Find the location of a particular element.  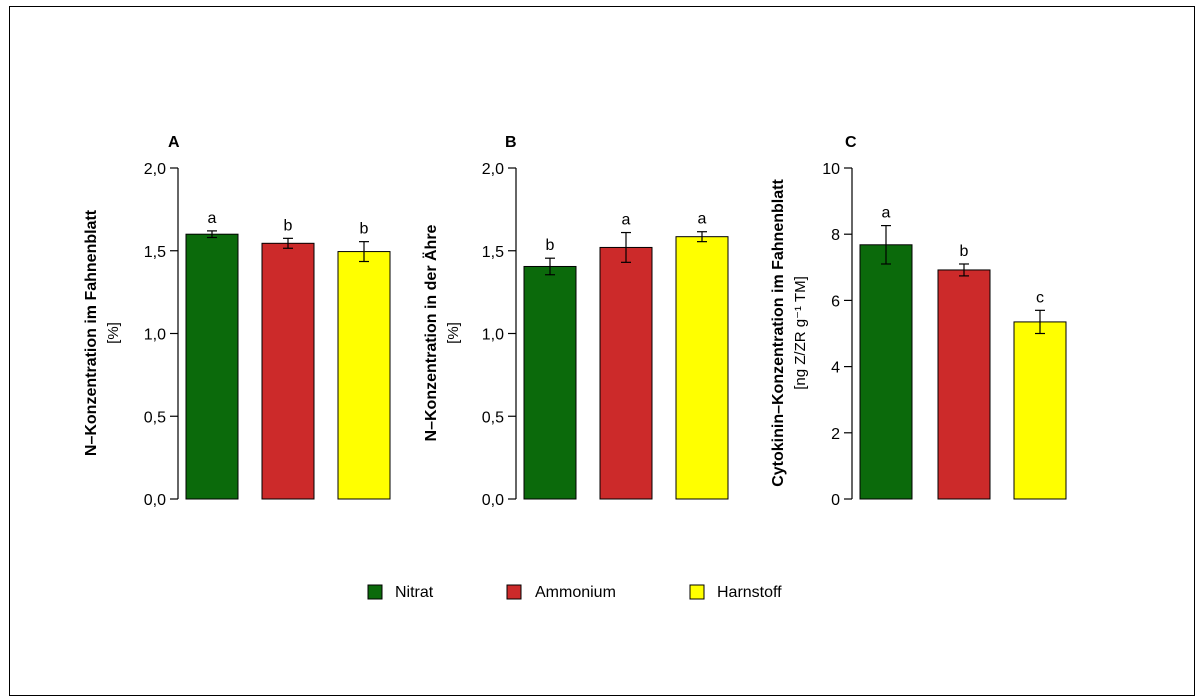

significance-letter-a-ammonium: b is located at coordinates (288, 225).